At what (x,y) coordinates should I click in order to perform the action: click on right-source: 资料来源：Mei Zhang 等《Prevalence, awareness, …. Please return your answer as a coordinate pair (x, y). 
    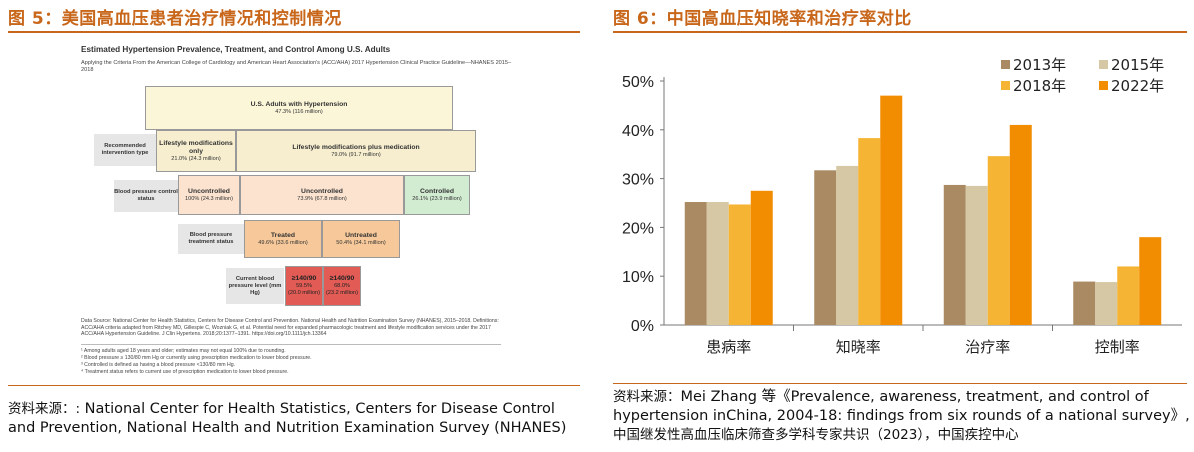
    Looking at the image, I should click on (902, 416).